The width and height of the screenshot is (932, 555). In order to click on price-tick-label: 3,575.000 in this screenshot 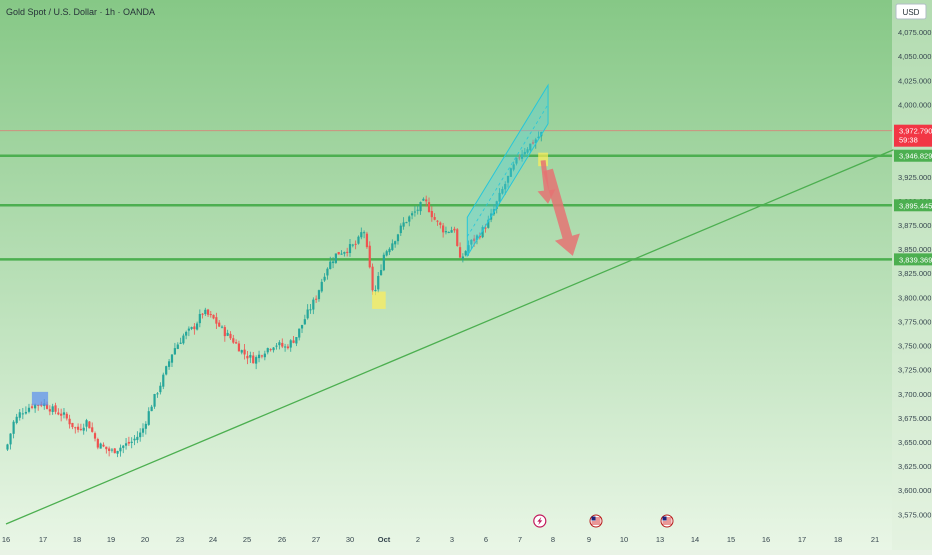, I will do `click(914, 514)`.